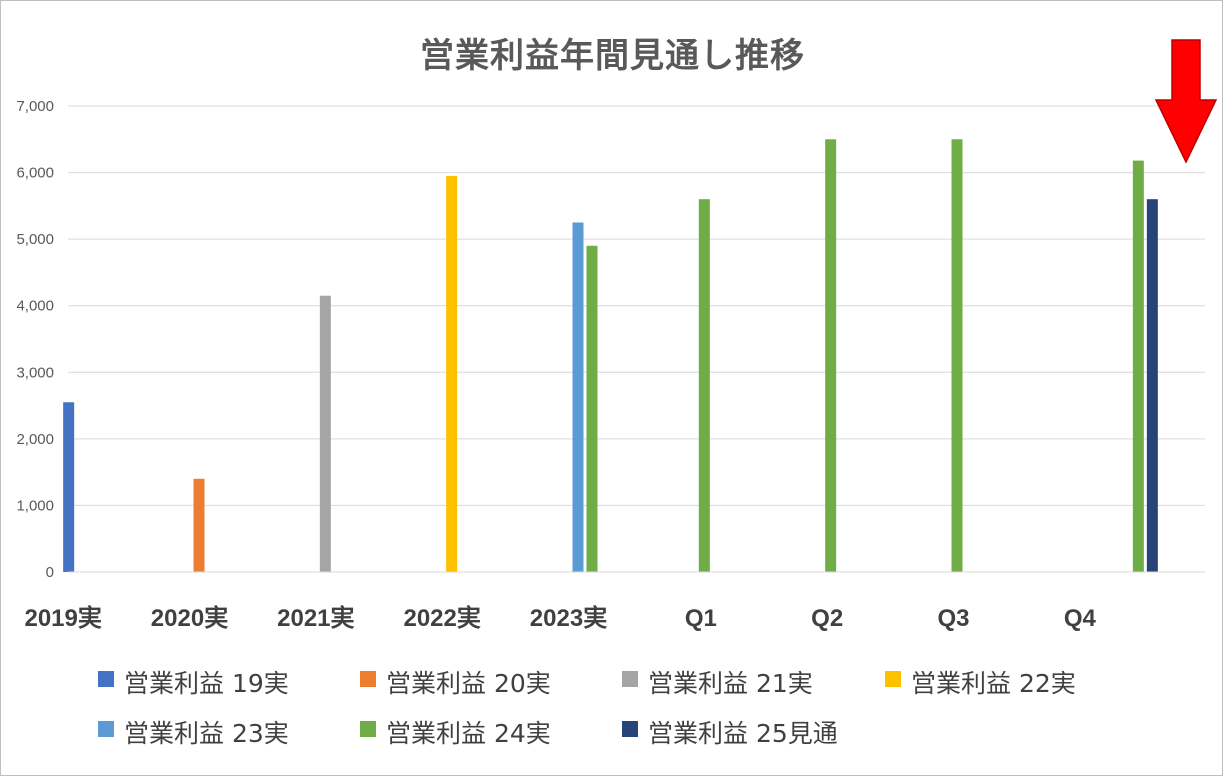 This screenshot has height=778, width=1225. I want to click on y-tick-label: 1,000, so click(35, 505).